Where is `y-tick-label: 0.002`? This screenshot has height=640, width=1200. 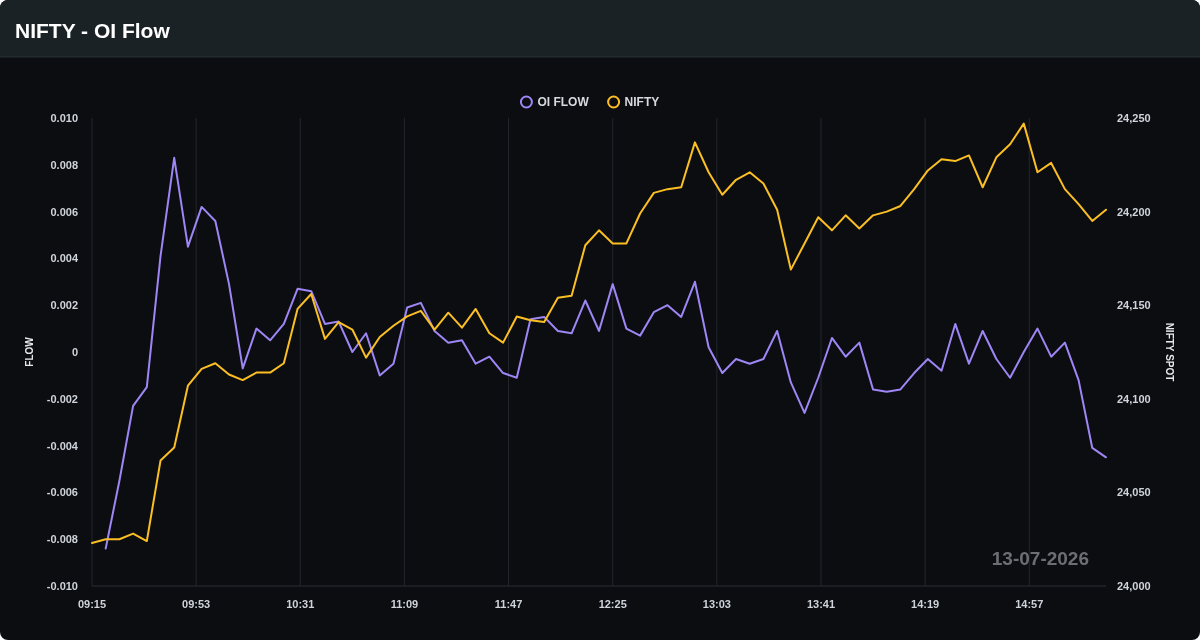
y-tick-label: 0.002 is located at coordinates (64, 305).